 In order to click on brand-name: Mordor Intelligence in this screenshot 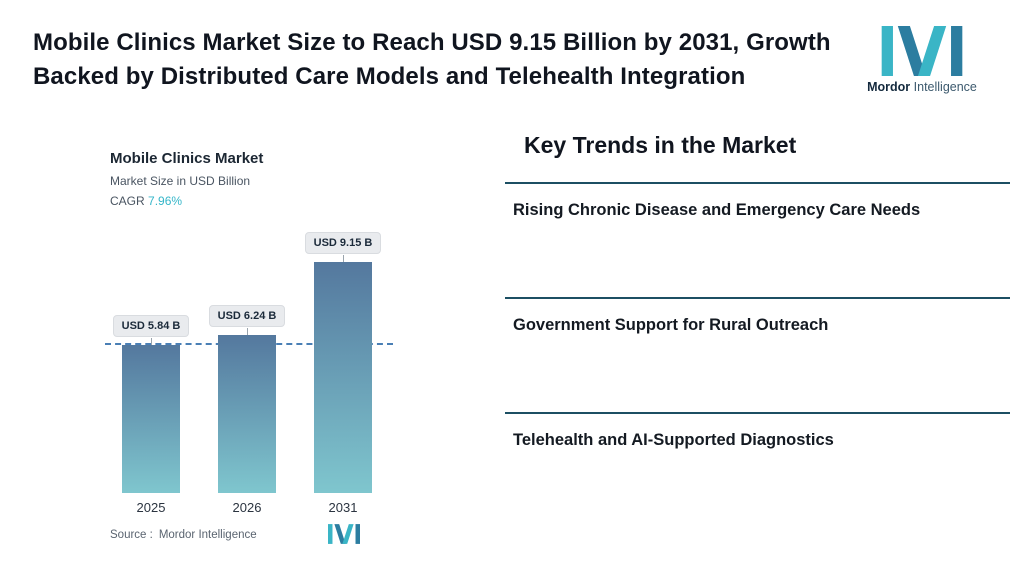, I will do `click(922, 87)`.